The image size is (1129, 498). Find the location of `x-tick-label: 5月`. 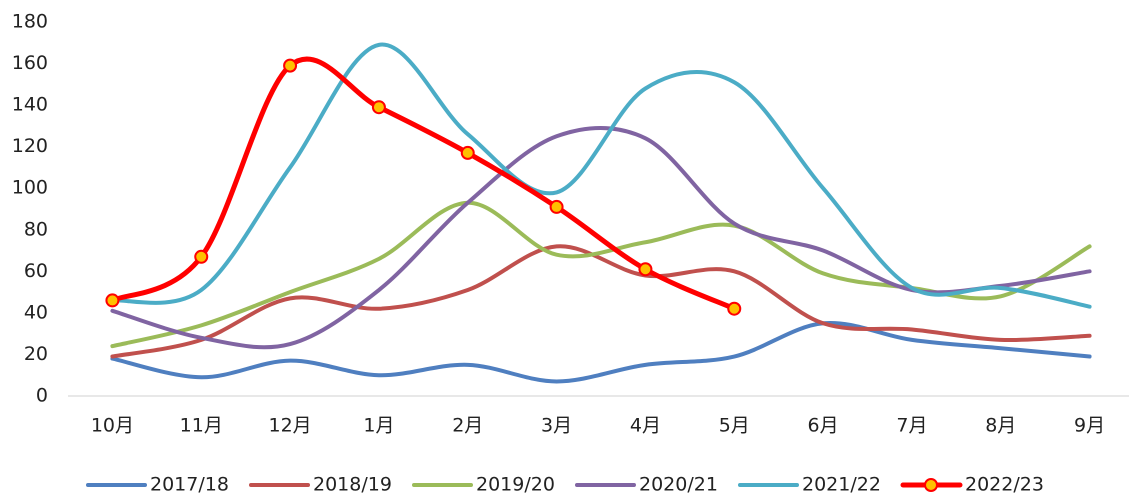

x-tick-label: 5月 is located at coordinates (734, 426).